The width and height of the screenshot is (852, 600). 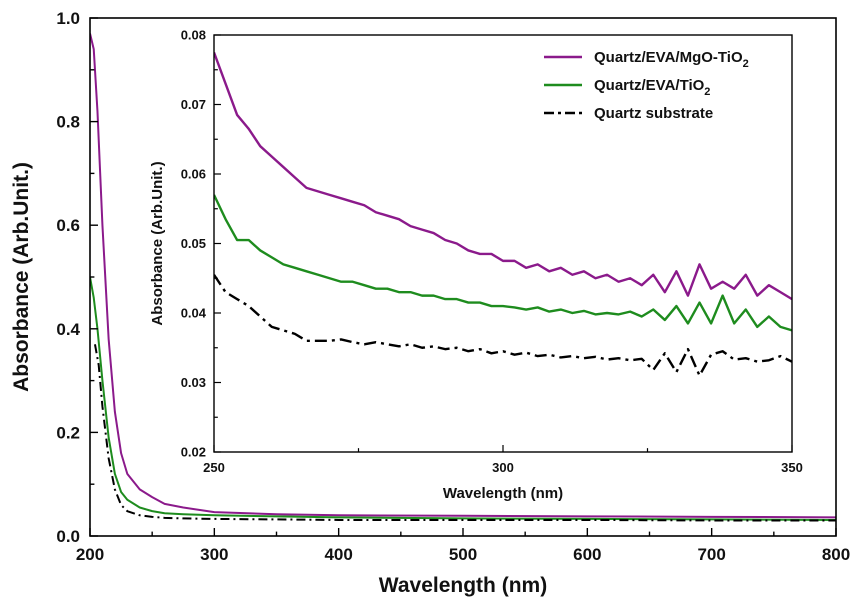 I want to click on x-tick-label: 600, so click(x=587, y=554).